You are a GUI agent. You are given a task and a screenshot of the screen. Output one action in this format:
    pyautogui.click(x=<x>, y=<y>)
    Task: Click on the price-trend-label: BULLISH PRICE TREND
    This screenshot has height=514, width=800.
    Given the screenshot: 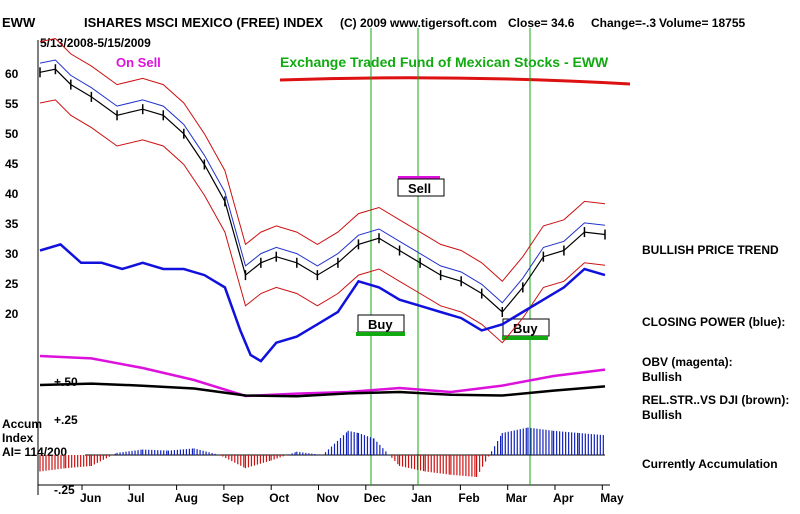 What is the action you would take?
    pyautogui.click(x=710, y=250)
    